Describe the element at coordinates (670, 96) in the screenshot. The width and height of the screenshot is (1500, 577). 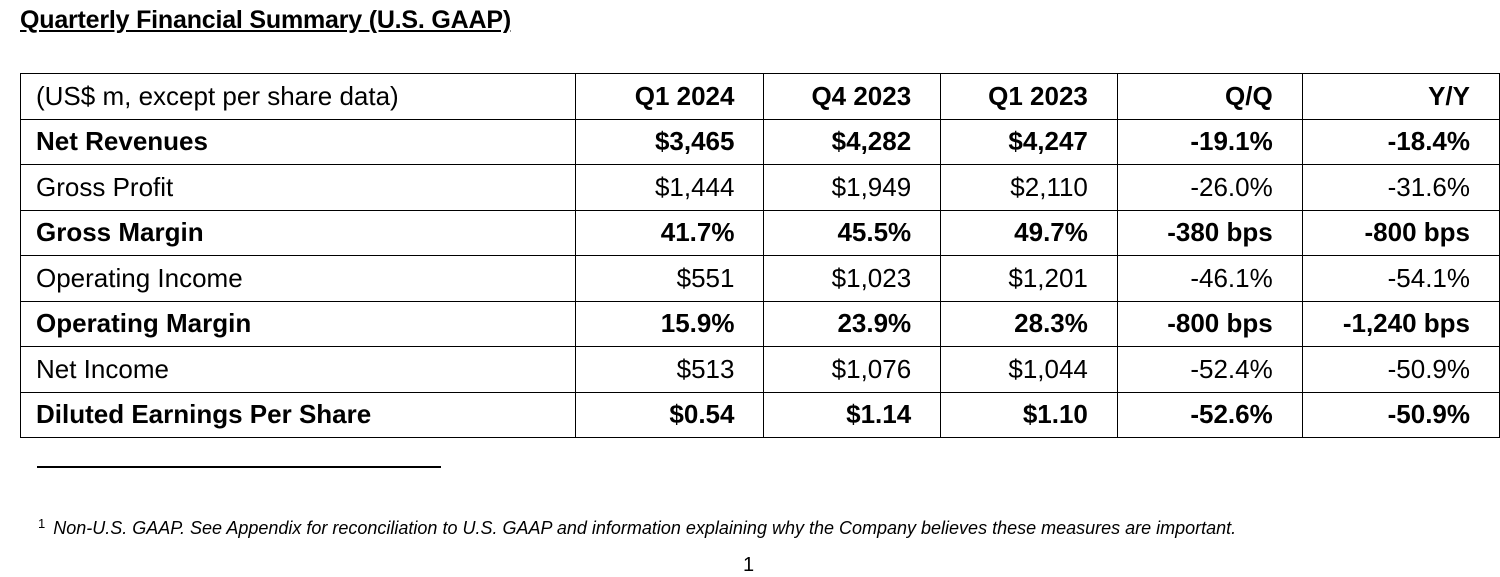
I see `header-q1-2024: Q1 2024` at that location.